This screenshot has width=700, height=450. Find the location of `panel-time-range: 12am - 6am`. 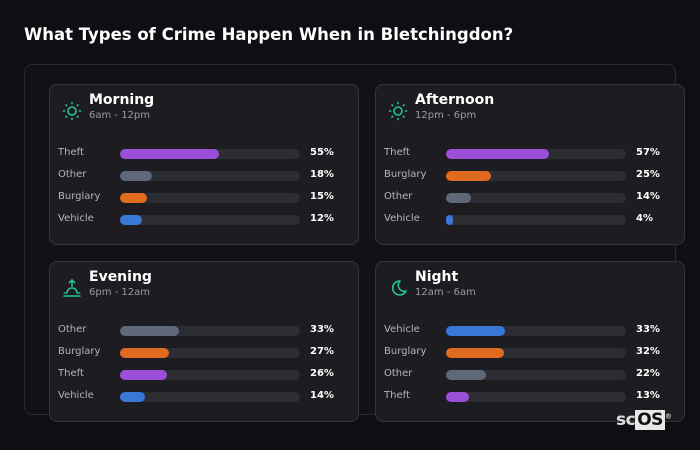

panel-time-range: 12am - 6am is located at coordinates (445, 292).